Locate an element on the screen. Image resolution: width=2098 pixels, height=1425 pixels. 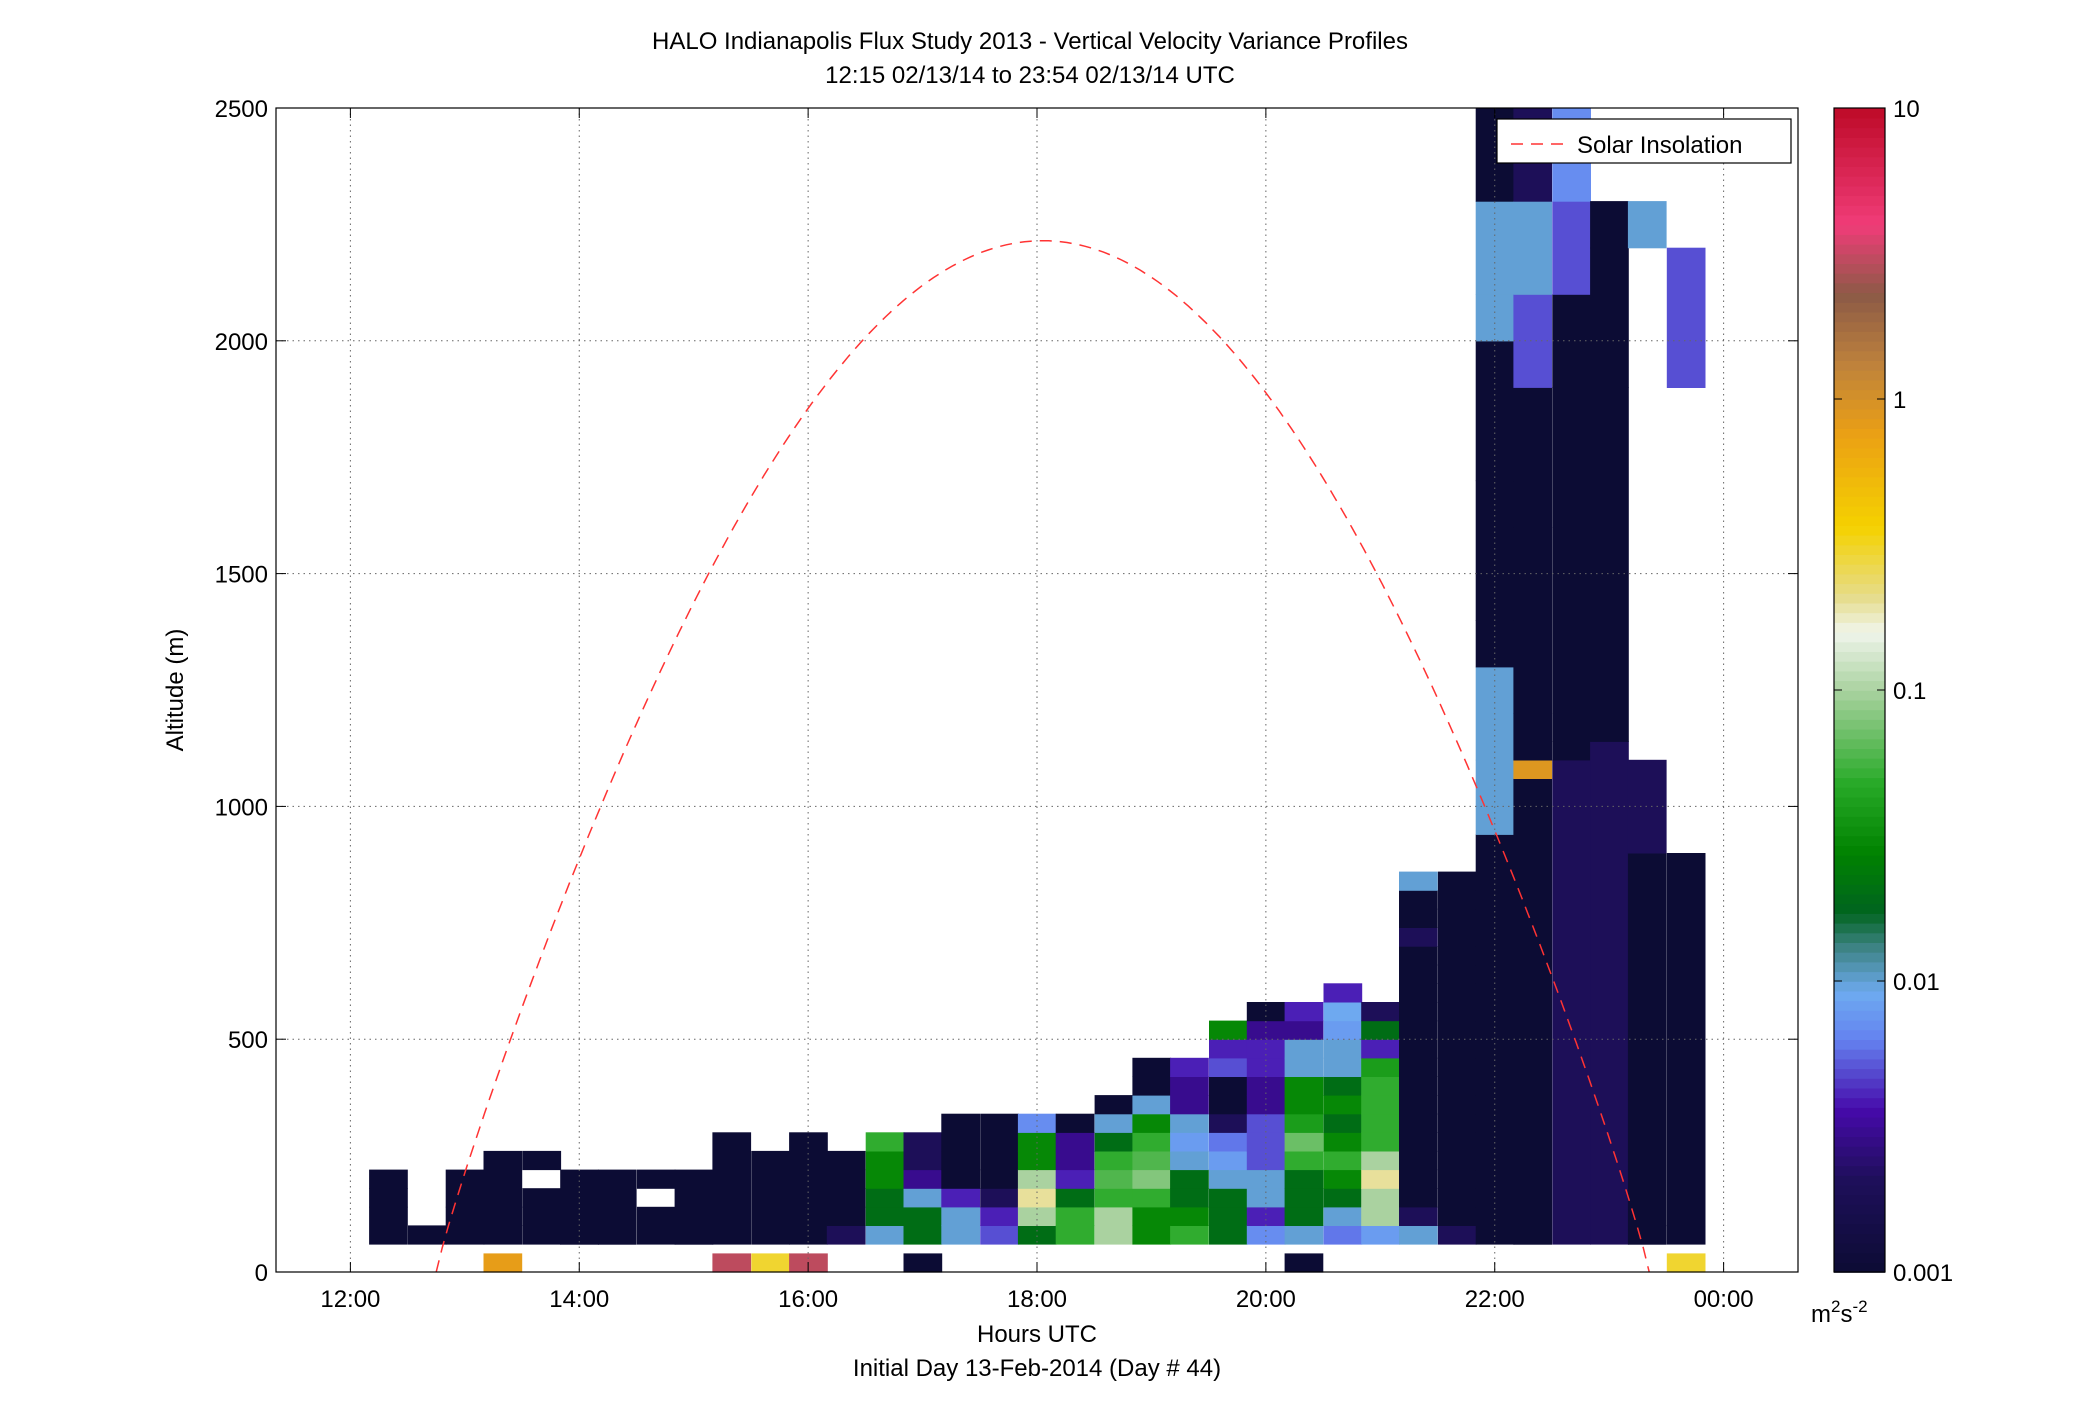
legend-entry-solar-insolation: Solar Insolation is located at coordinates (1659, 145).